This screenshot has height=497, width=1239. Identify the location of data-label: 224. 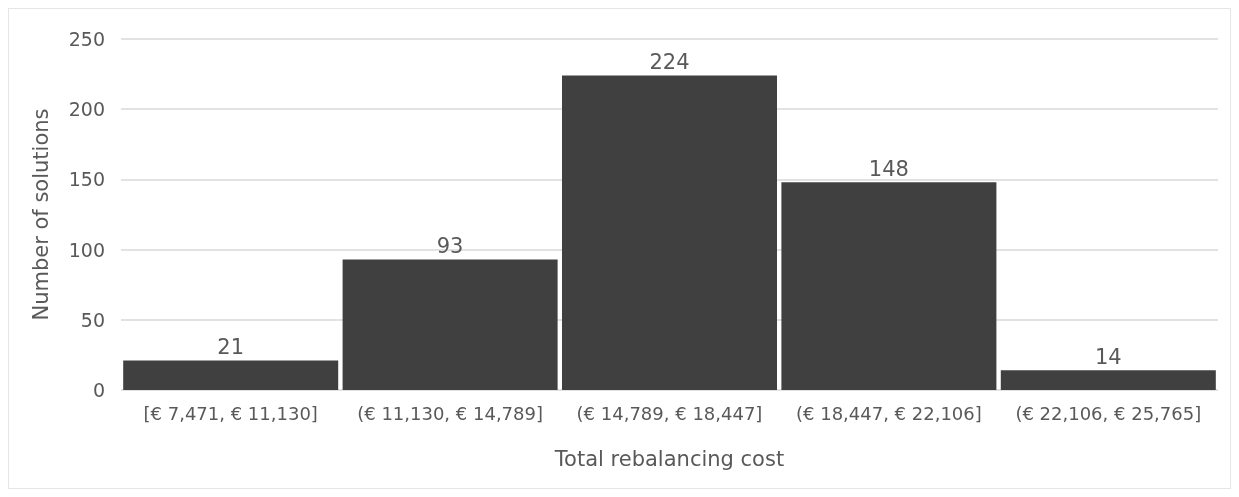
(669, 62).